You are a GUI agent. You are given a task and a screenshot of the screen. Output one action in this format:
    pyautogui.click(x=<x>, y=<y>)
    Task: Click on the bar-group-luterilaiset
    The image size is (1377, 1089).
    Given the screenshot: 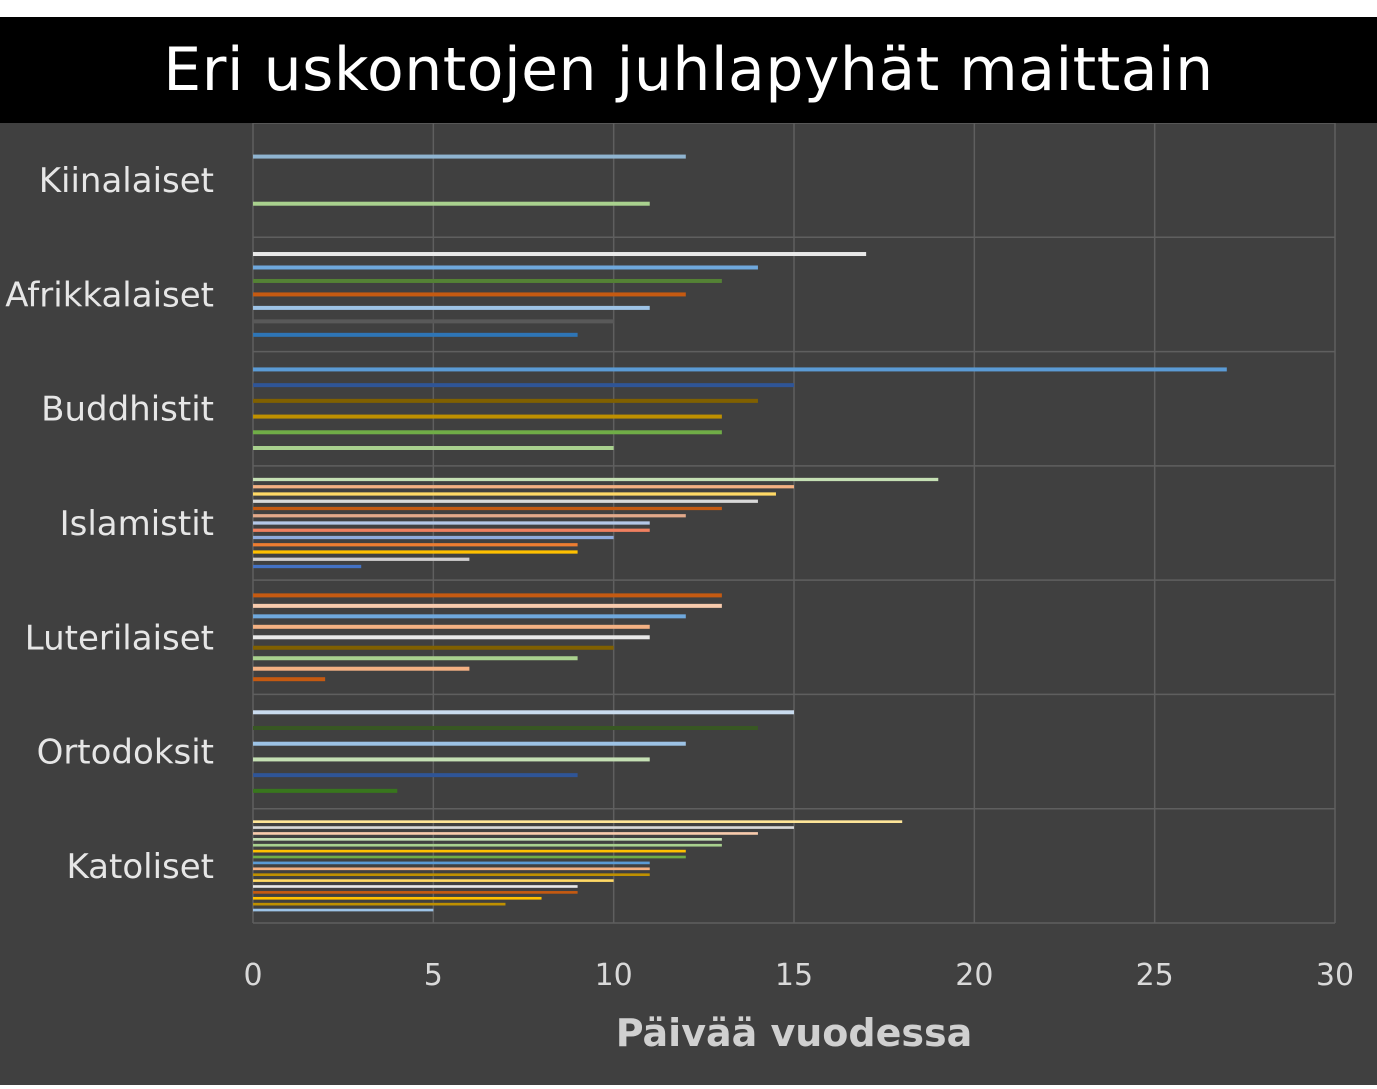 What is the action you would take?
    pyautogui.click(x=487, y=637)
    